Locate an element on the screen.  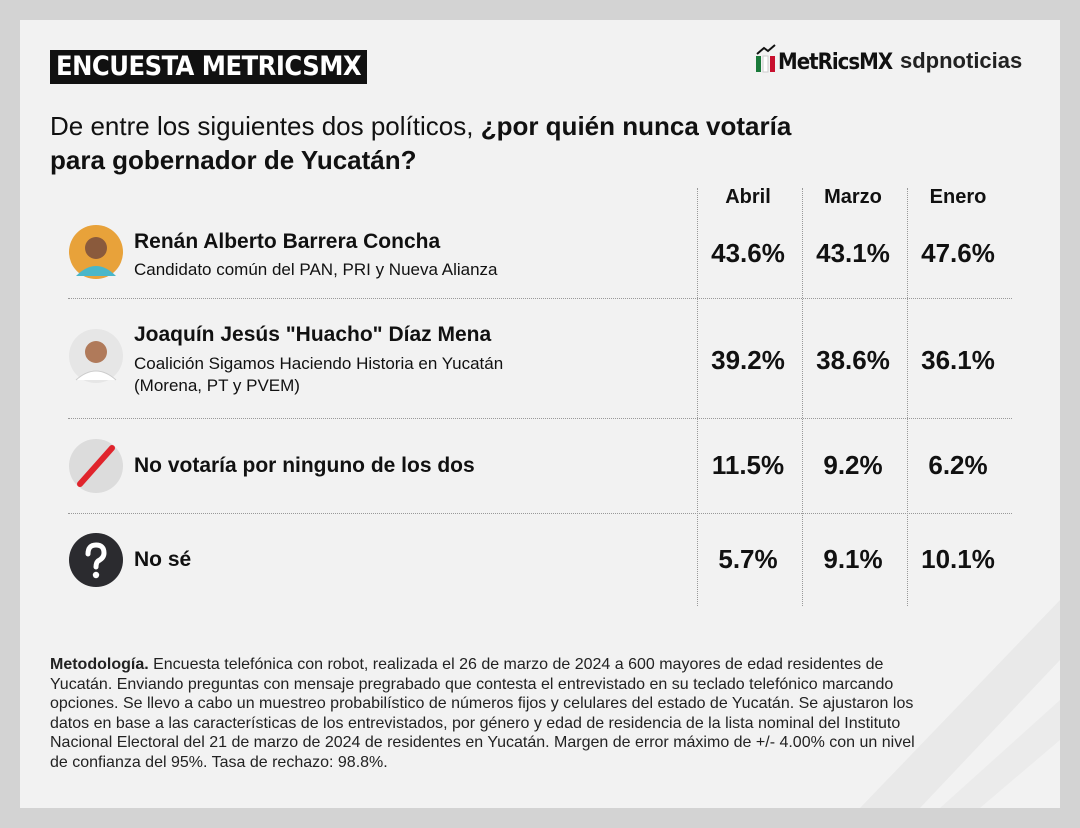
cell-value: 9.2% is located at coordinates (853, 465).